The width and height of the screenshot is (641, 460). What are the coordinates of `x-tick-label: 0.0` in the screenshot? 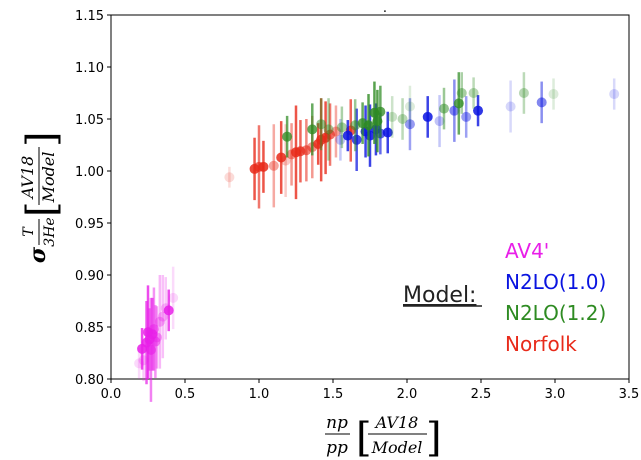 It's located at (111, 394).